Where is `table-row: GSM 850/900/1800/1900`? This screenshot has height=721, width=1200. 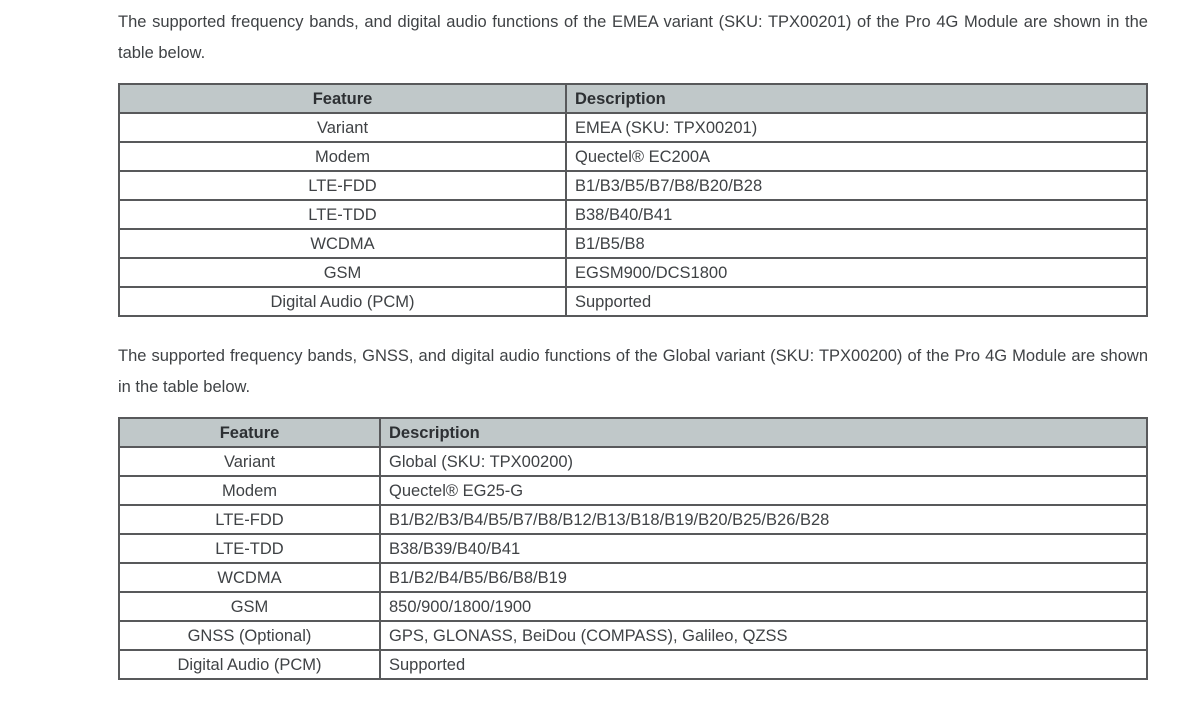
table-row: GSM 850/900/1800/1900 is located at coordinates (633, 606).